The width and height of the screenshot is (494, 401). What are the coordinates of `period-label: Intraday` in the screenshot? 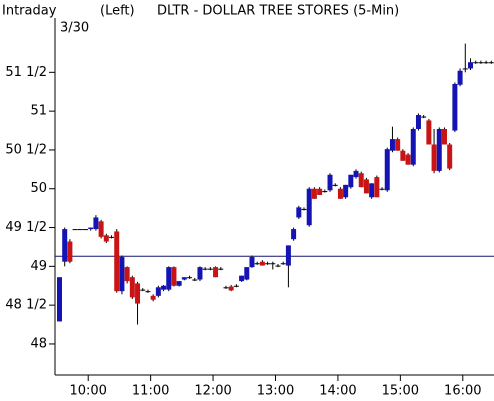 It's located at (29, 11).